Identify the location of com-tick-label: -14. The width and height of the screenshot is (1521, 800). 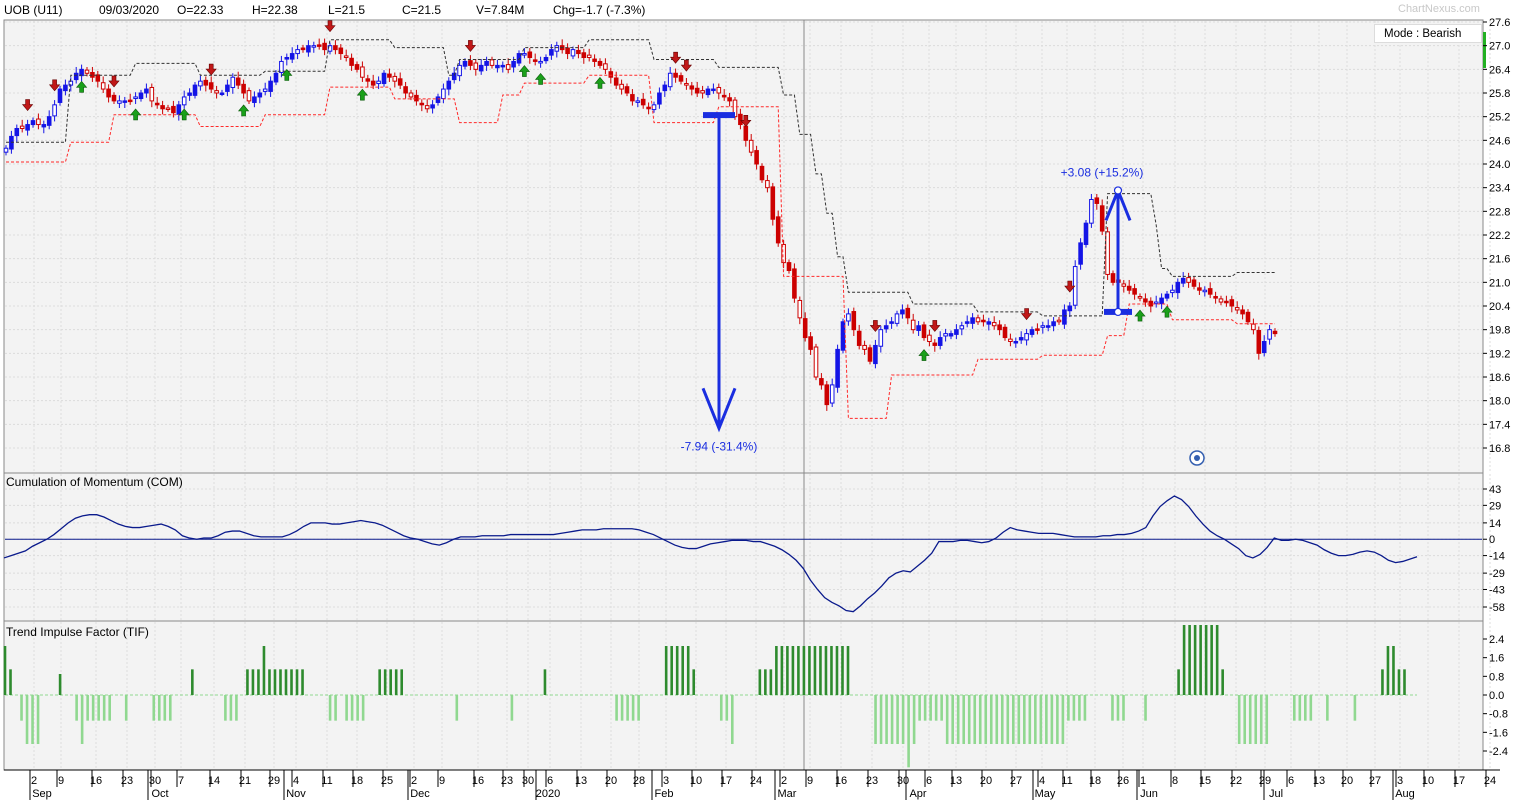
(1497, 557).